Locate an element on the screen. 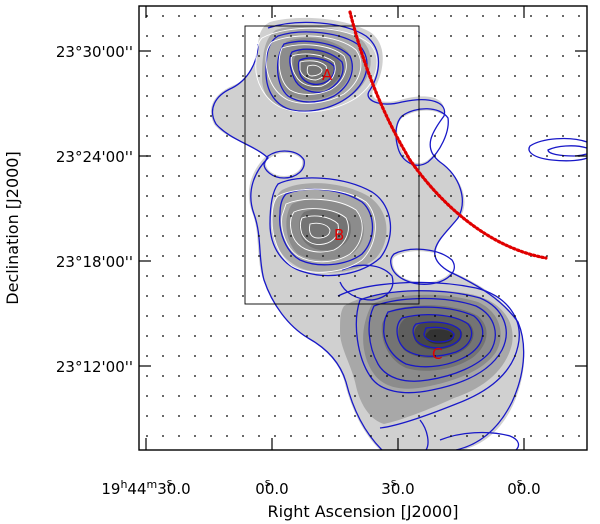  x-axis-title: Right Ascension [J2000] is located at coordinates (363, 511).